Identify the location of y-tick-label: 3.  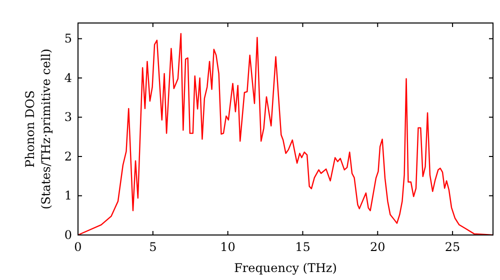
(68, 117).